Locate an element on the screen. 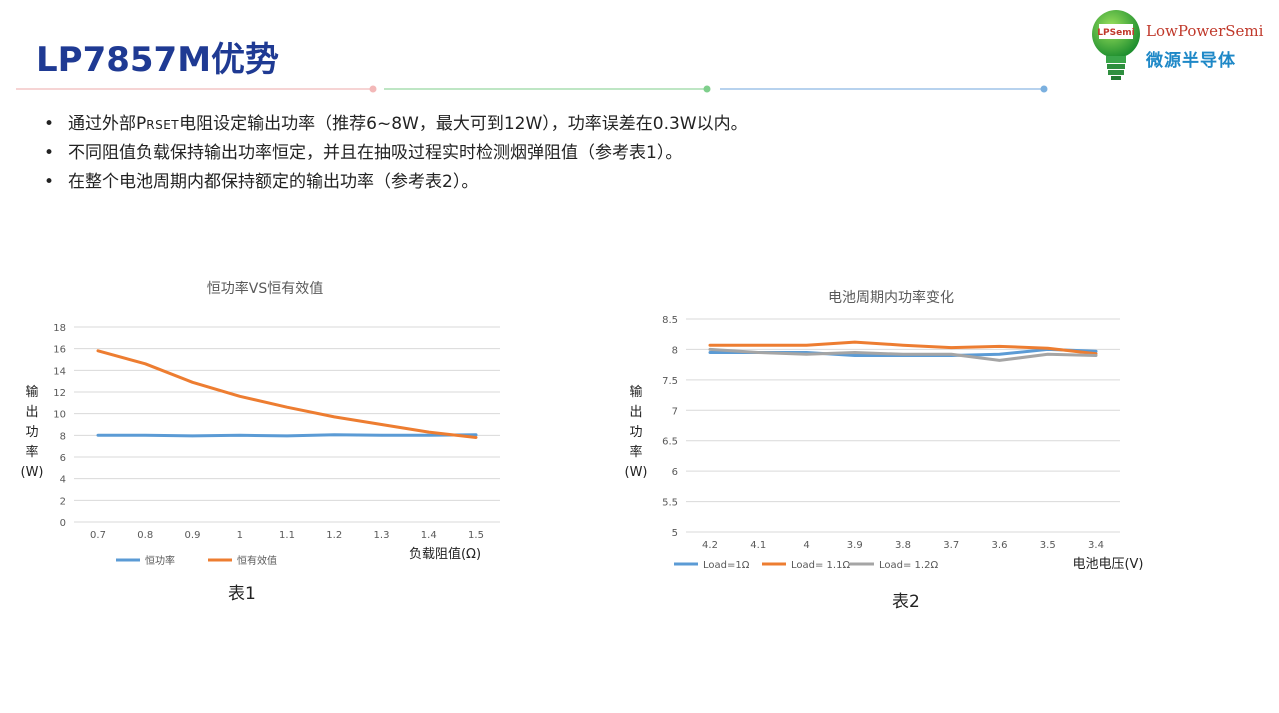 This screenshot has height=713, width=1279. y-tick-label: 4 is located at coordinates (63, 480).